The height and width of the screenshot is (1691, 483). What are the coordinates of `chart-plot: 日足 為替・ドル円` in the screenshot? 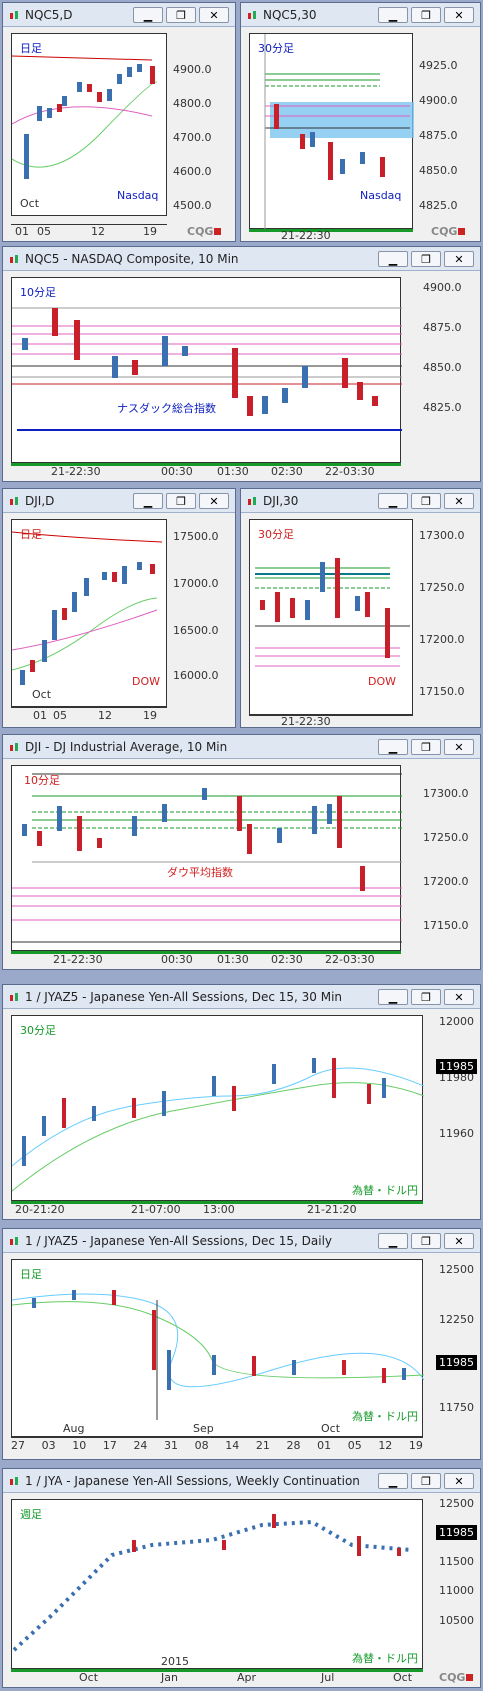 It's located at (217, 1348).